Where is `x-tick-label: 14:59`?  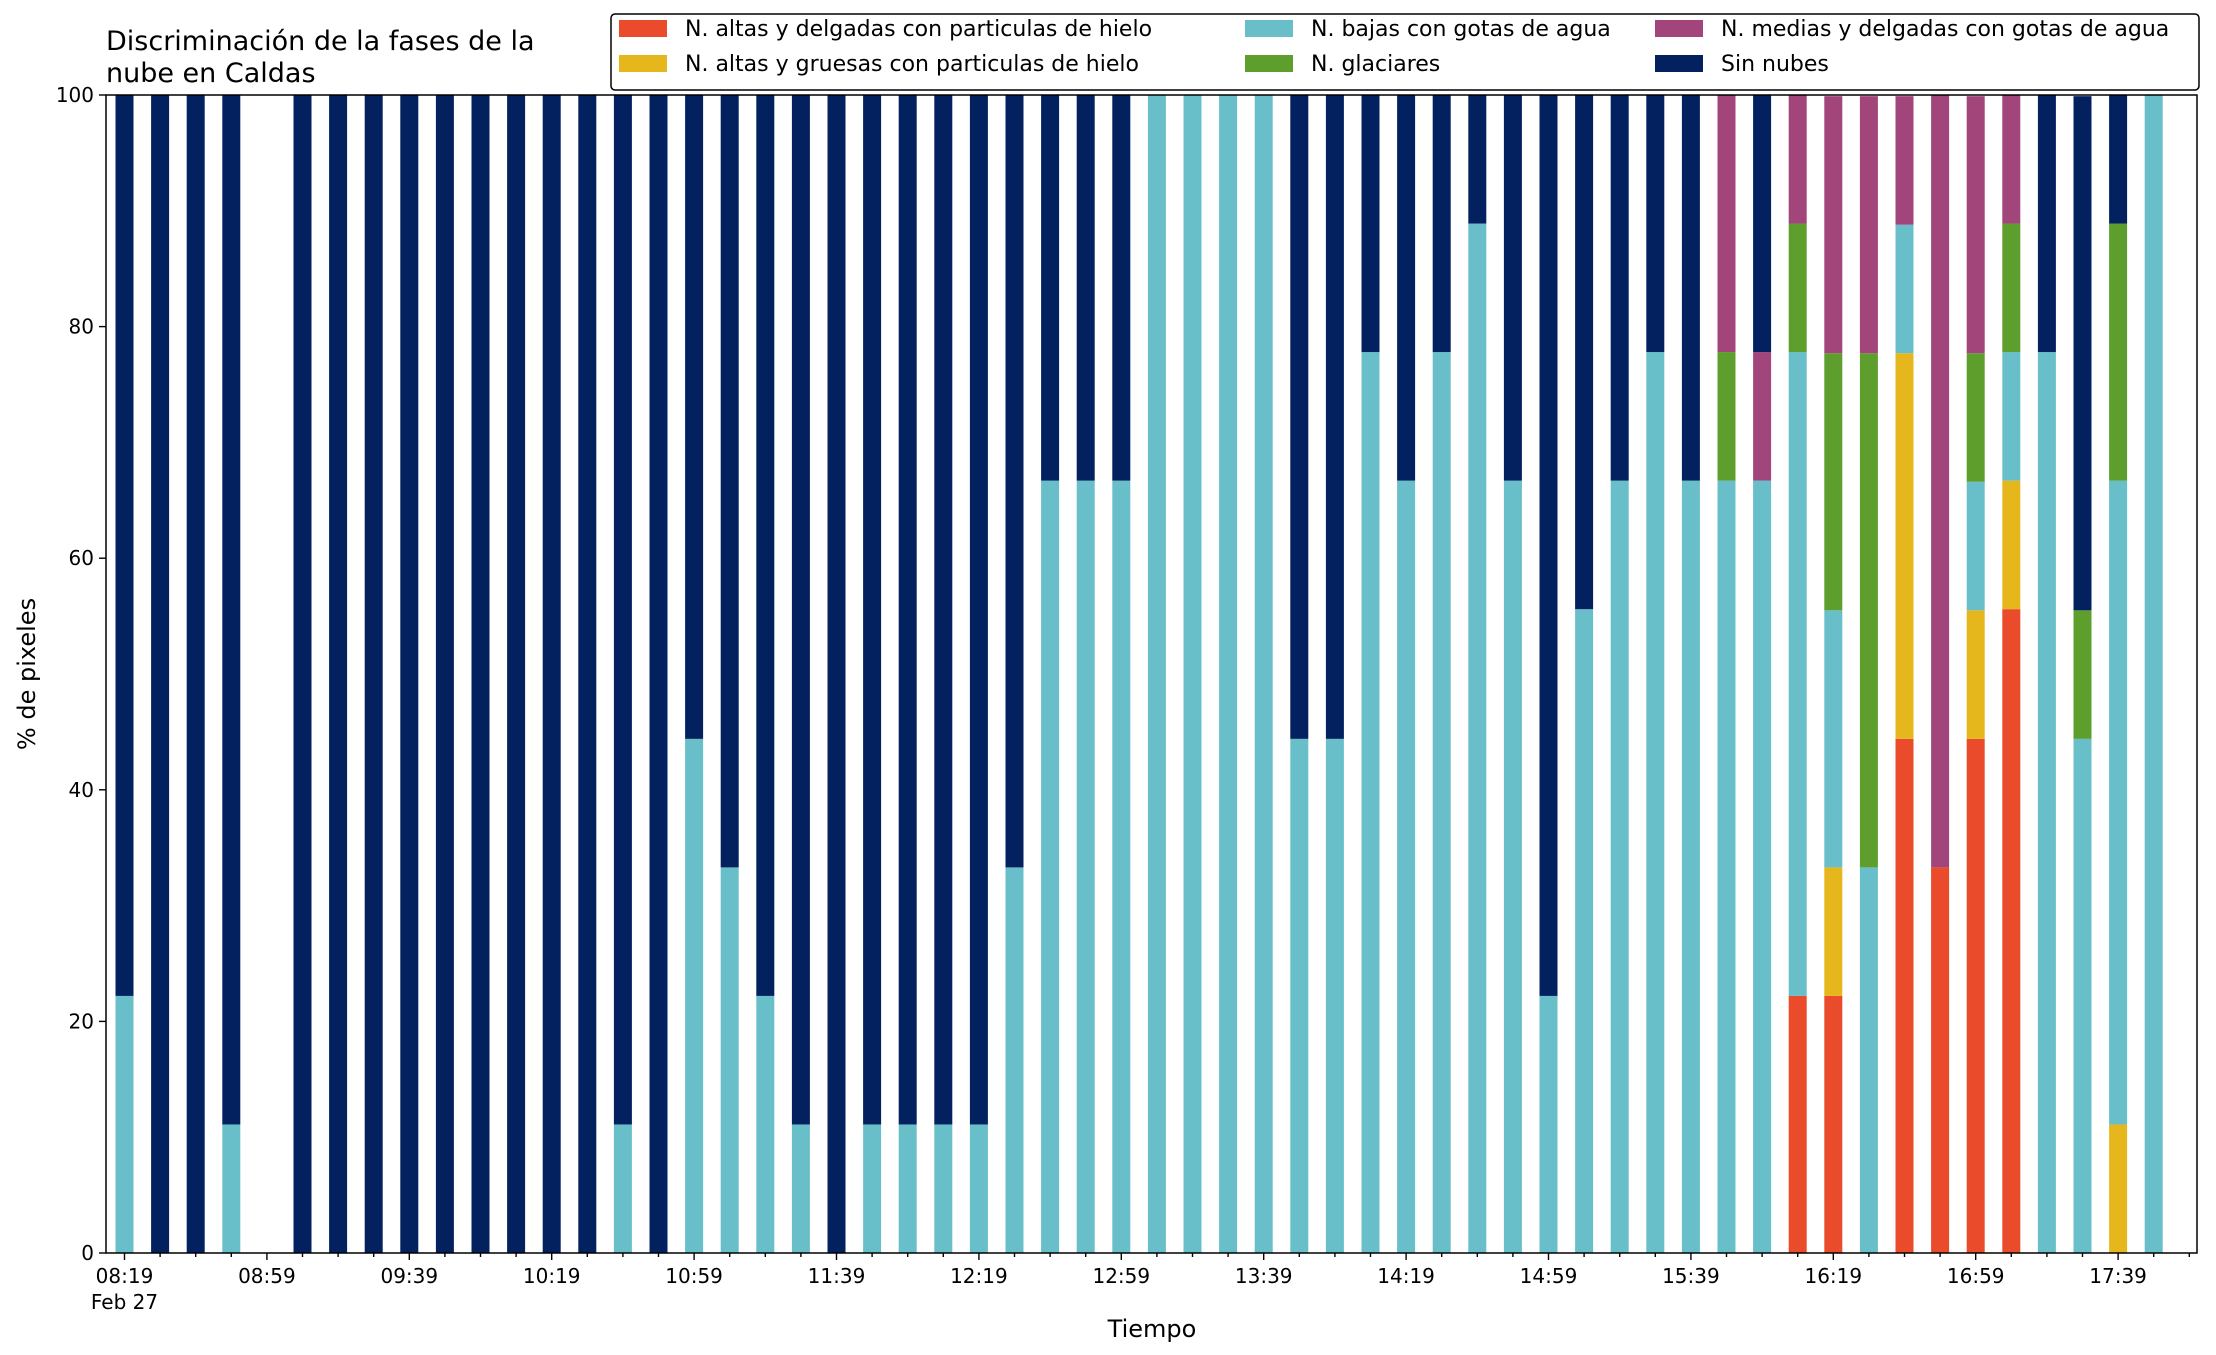 x-tick-label: 14:59 is located at coordinates (1549, 1276).